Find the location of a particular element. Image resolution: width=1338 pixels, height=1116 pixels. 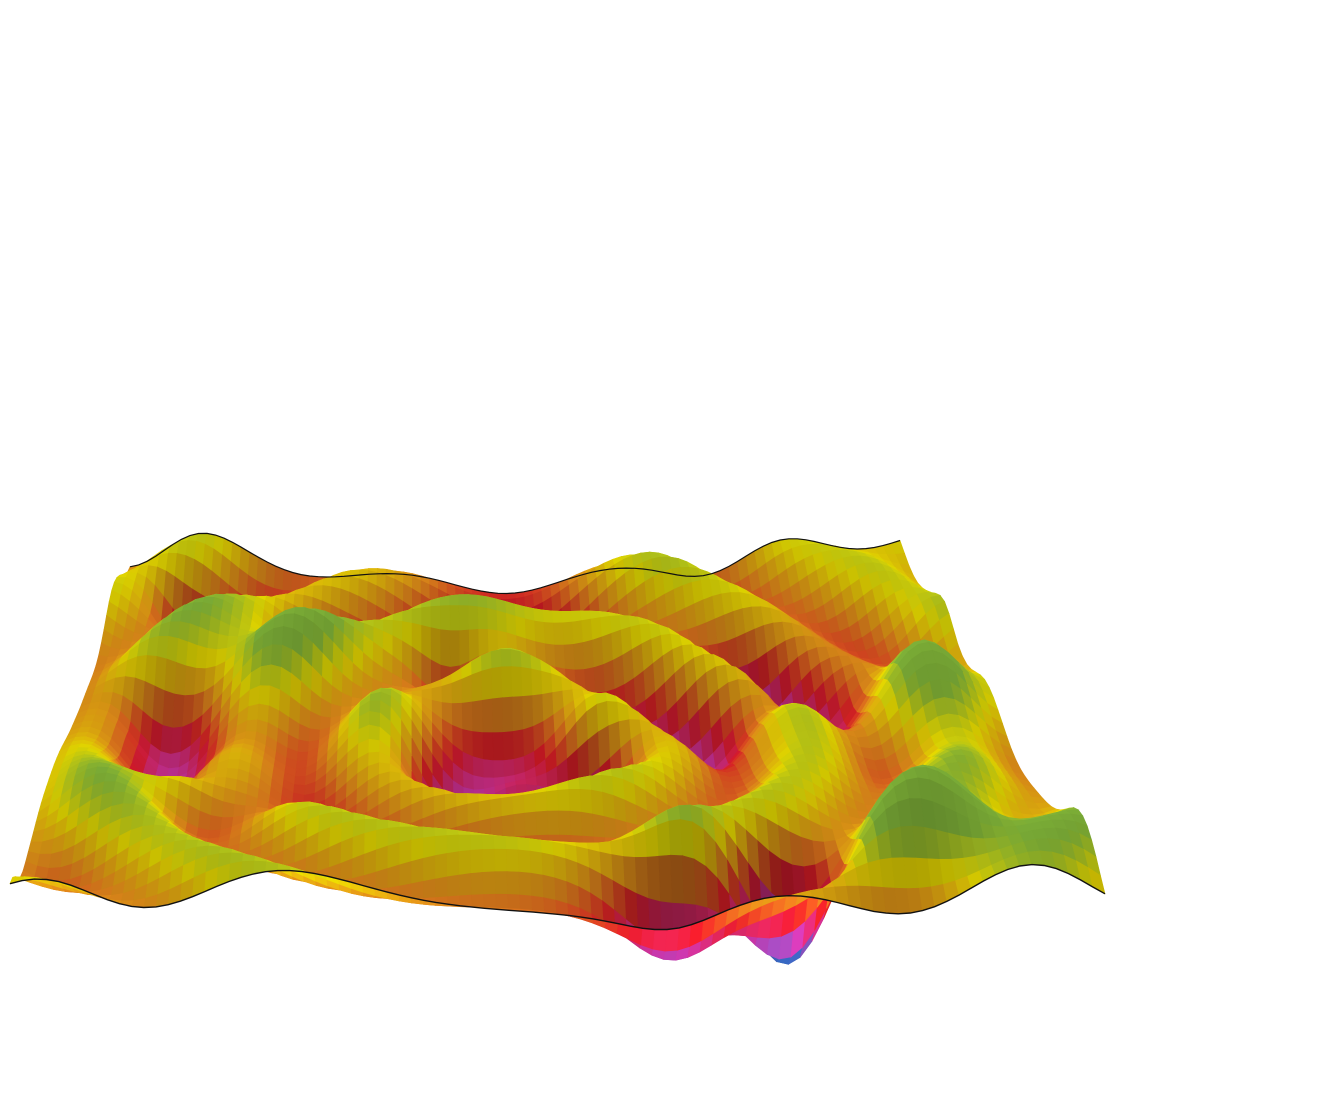

surface-back-edge is located at coordinates (515, 563).